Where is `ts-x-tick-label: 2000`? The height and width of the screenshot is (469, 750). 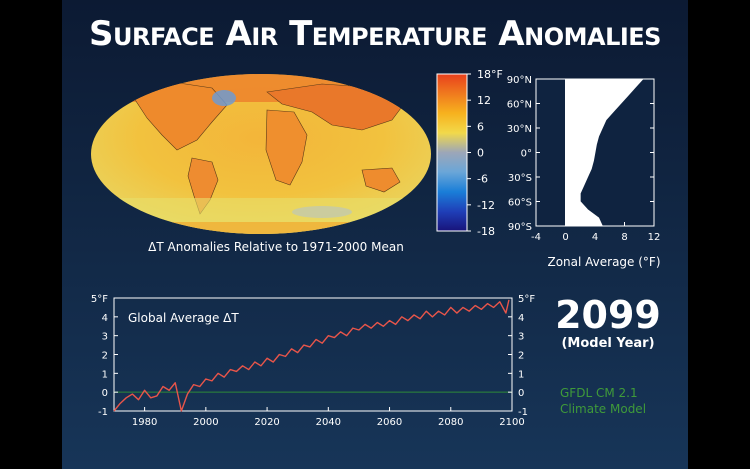
ts-x-tick-label: 2000 is located at coordinates (205, 422).